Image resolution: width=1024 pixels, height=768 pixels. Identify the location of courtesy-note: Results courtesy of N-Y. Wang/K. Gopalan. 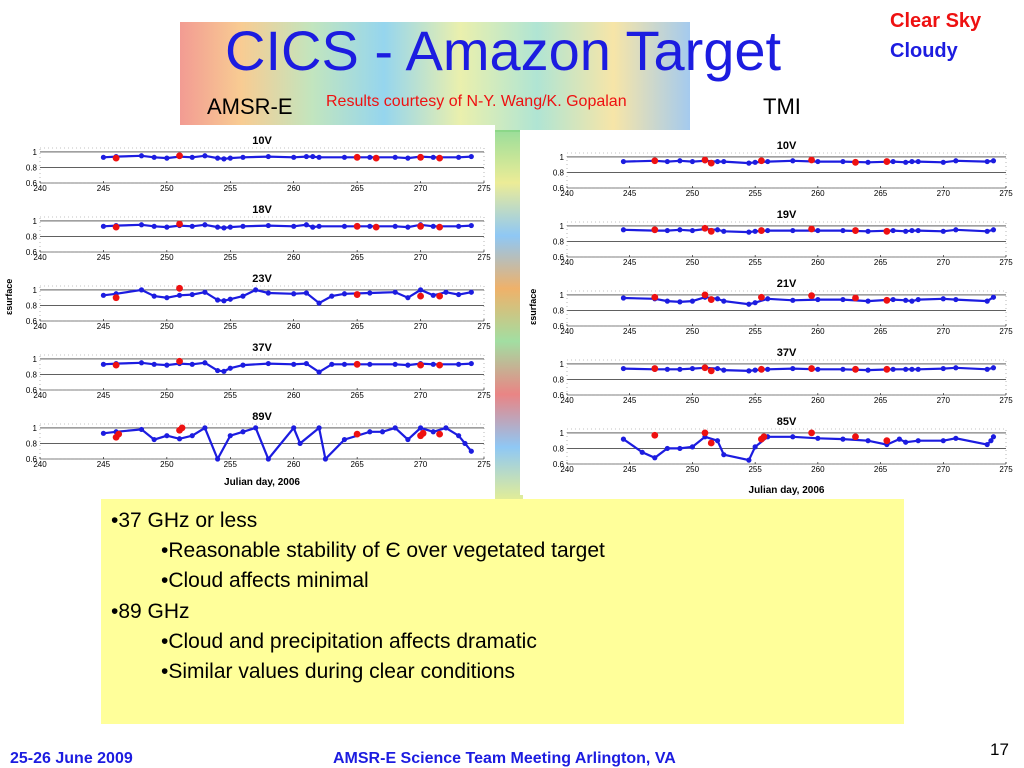
(476, 101).